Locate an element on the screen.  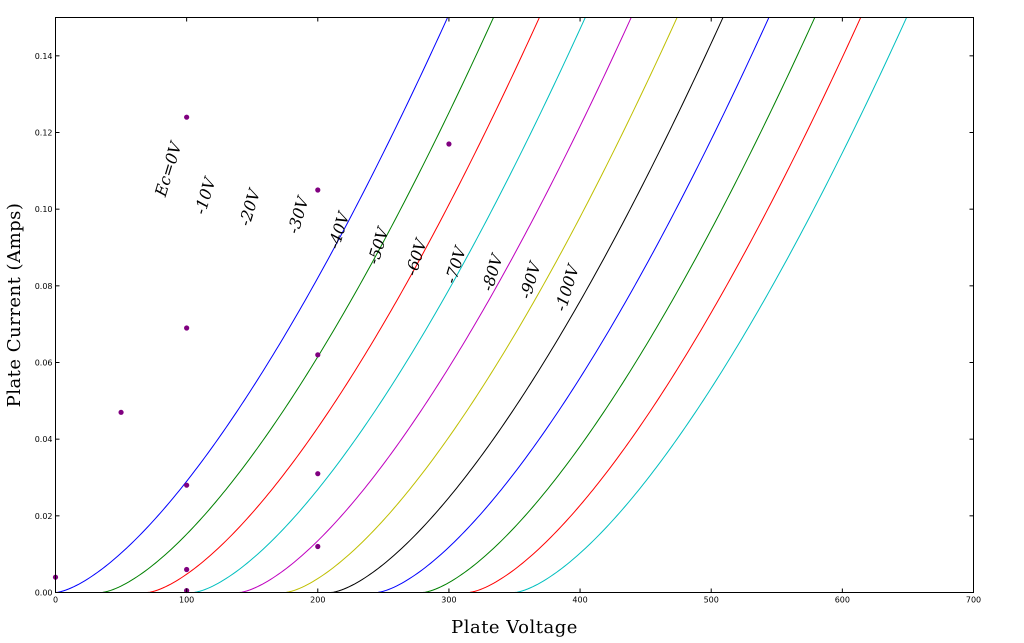
y-tick-label: 0.00 is located at coordinates (44, 593).